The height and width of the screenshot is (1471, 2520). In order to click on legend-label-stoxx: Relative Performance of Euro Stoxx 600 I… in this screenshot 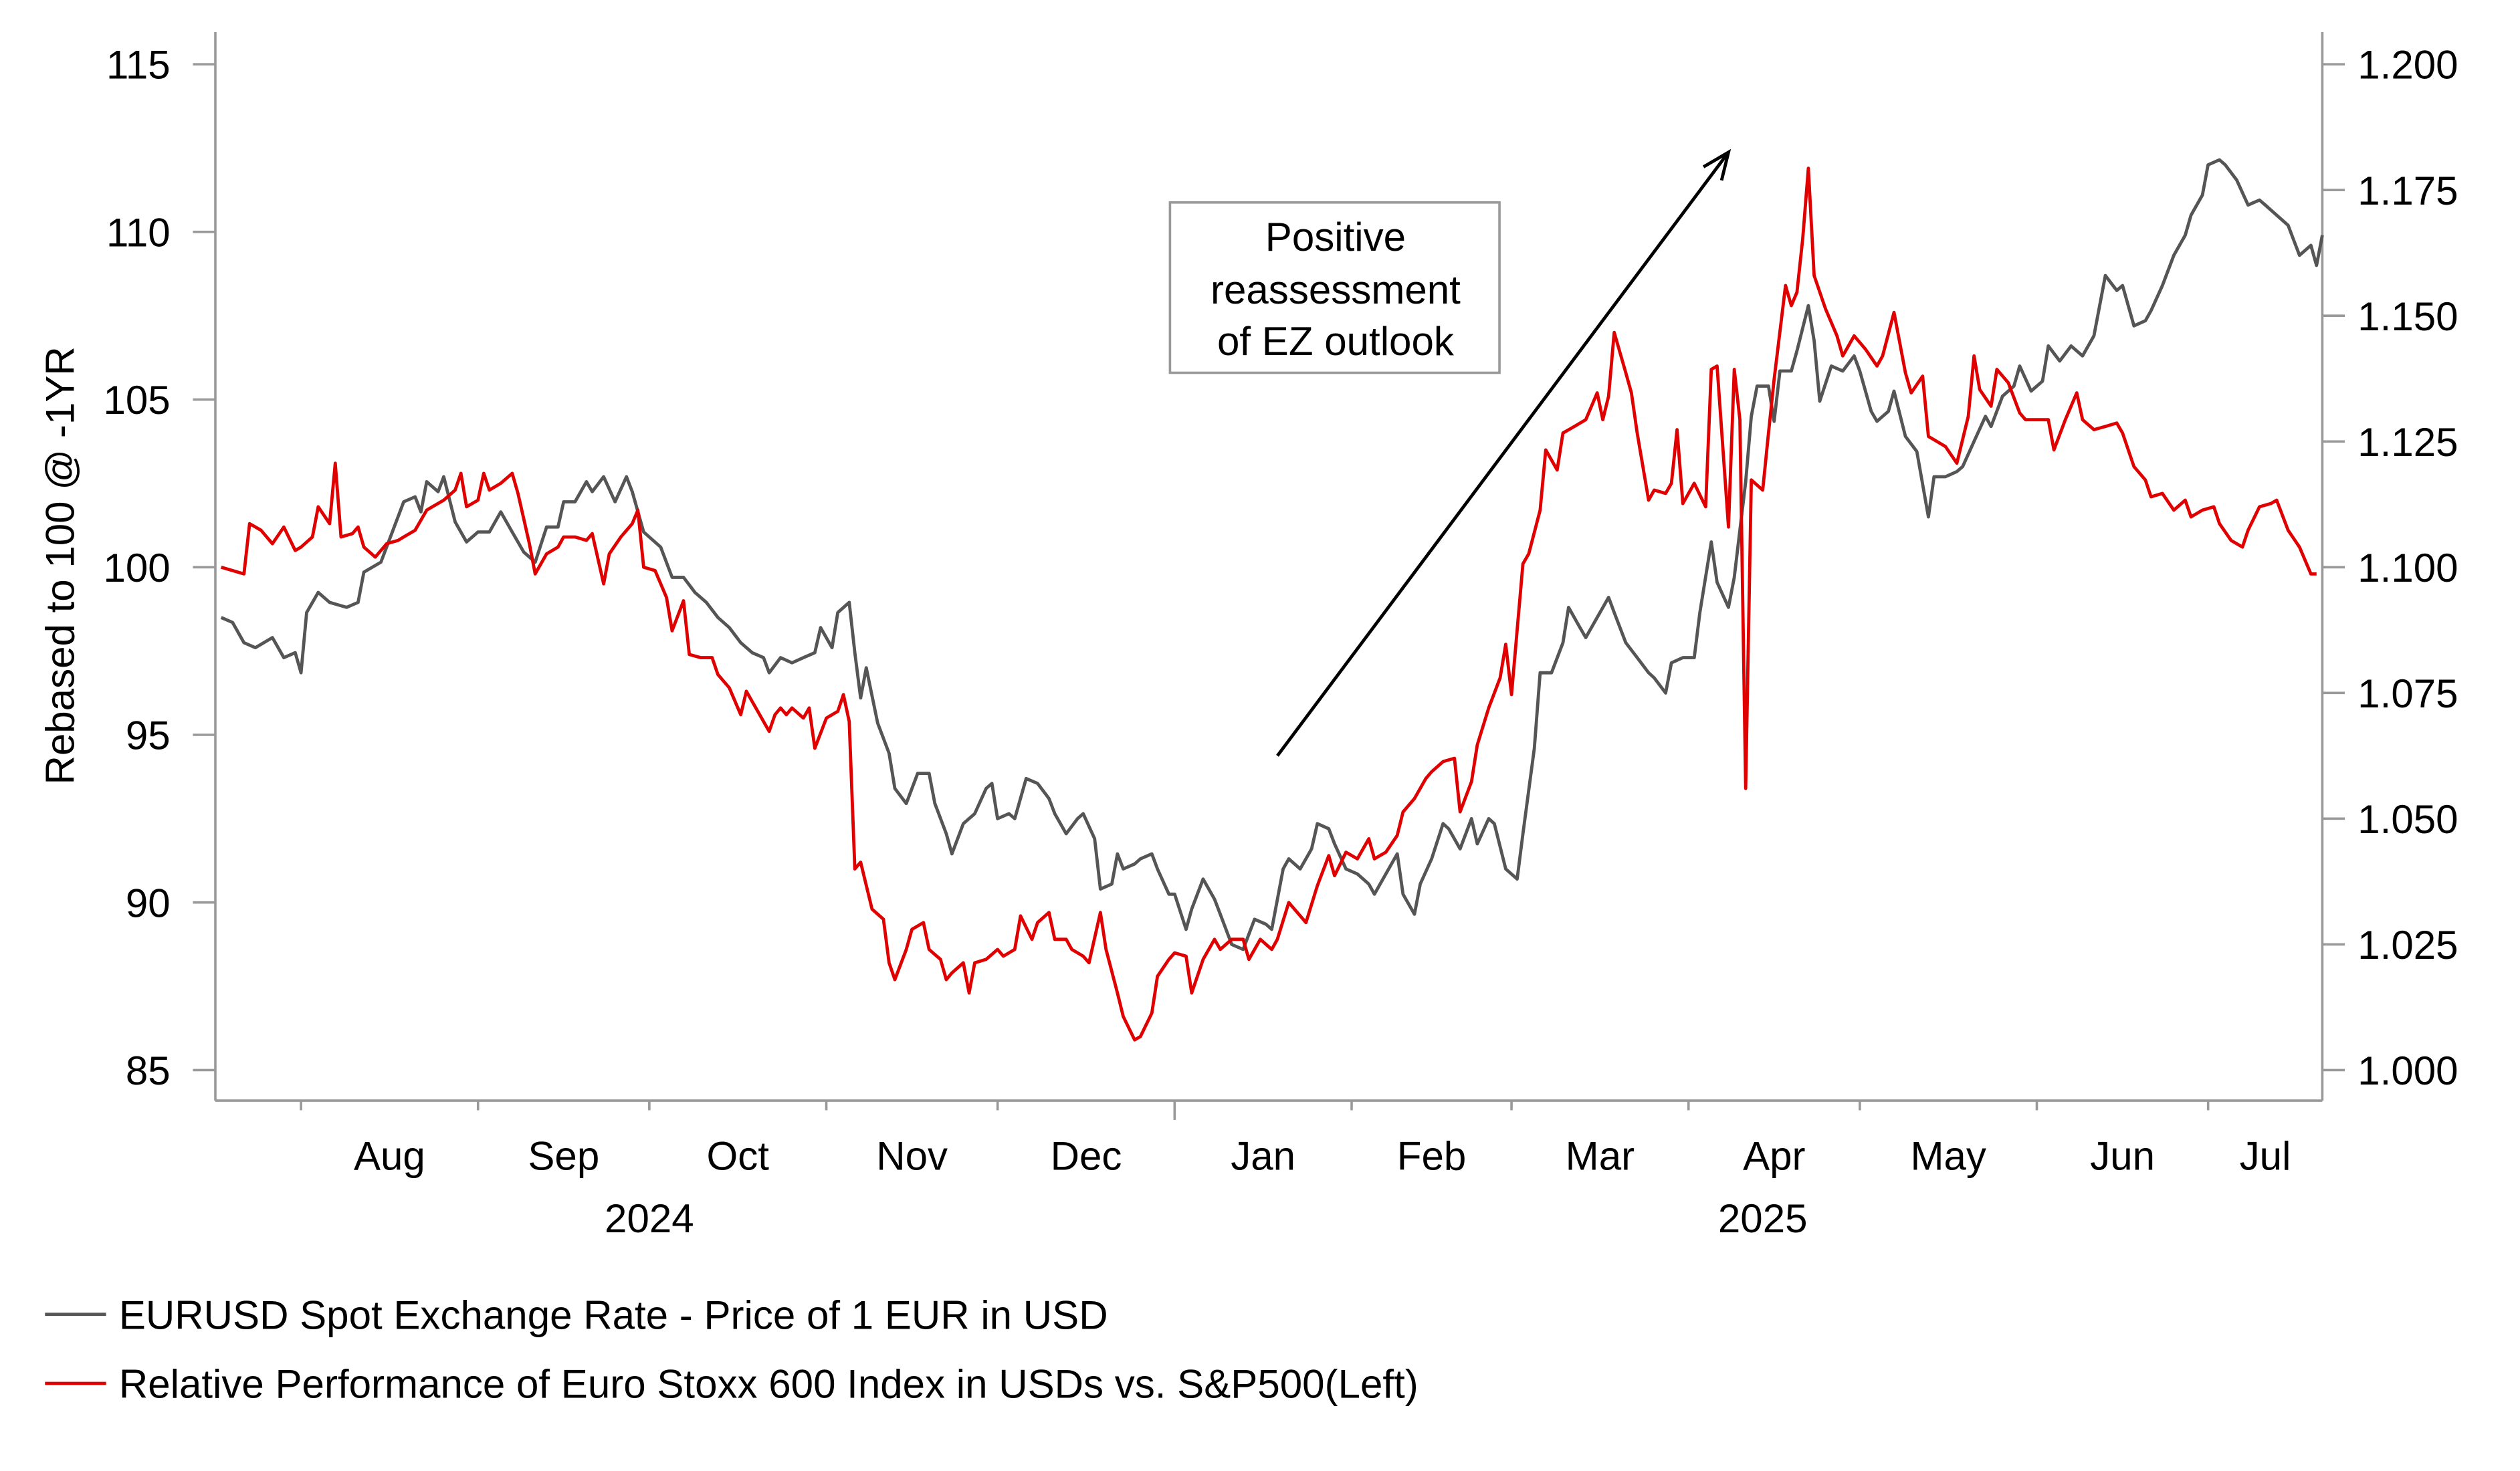, I will do `click(769, 1384)`.